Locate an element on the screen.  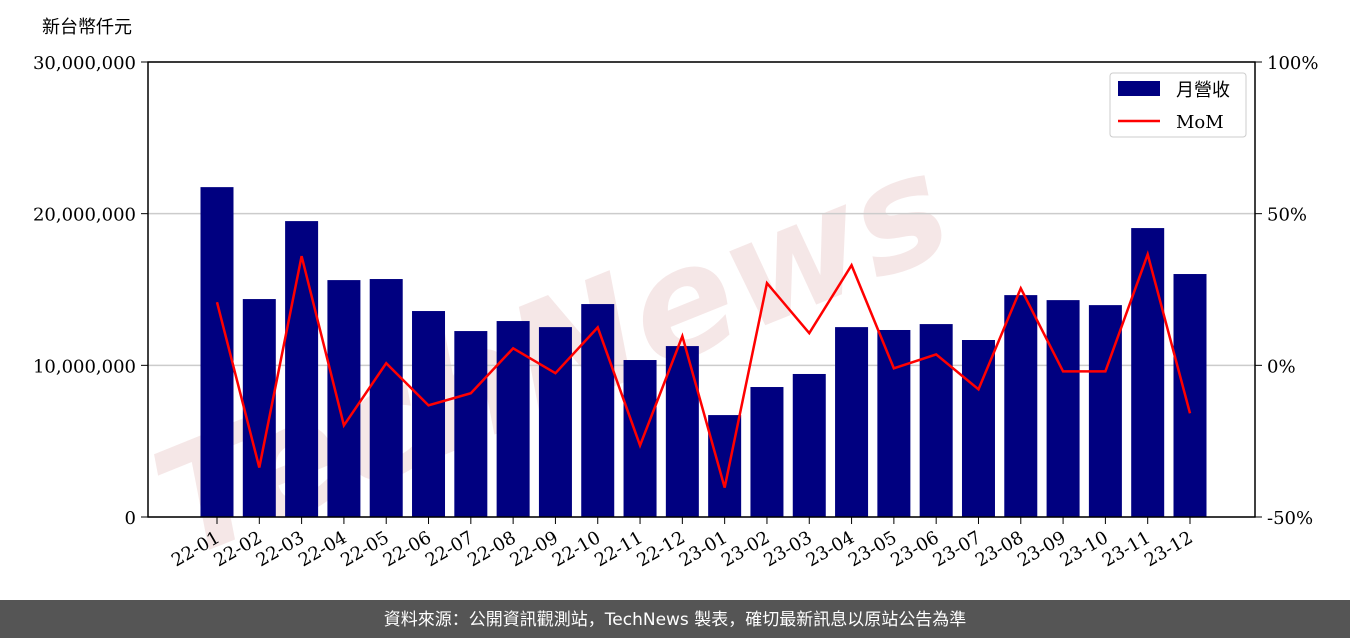
legend-label: MoM is located at coordinates (1200, 122).